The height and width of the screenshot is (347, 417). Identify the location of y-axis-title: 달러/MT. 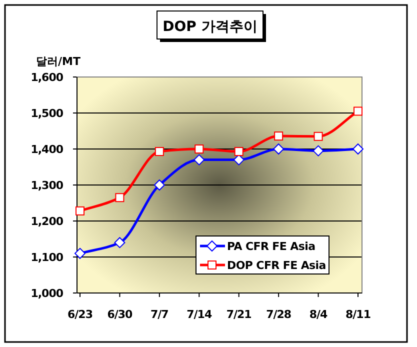
(58, 61).